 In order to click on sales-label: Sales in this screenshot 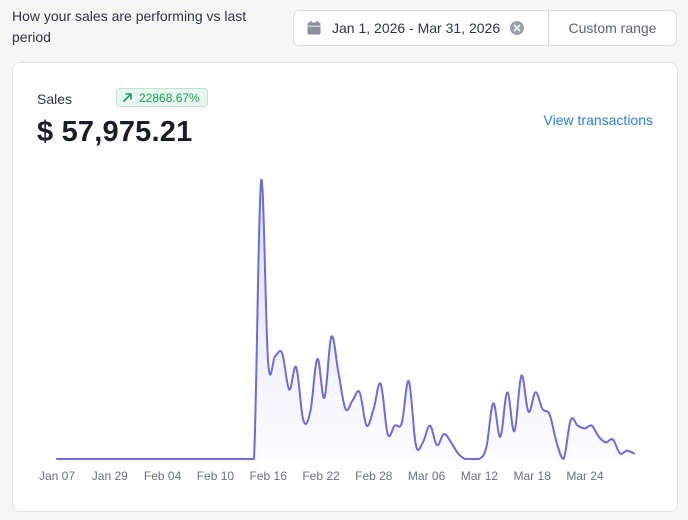, I will do `click(55, 99)`.